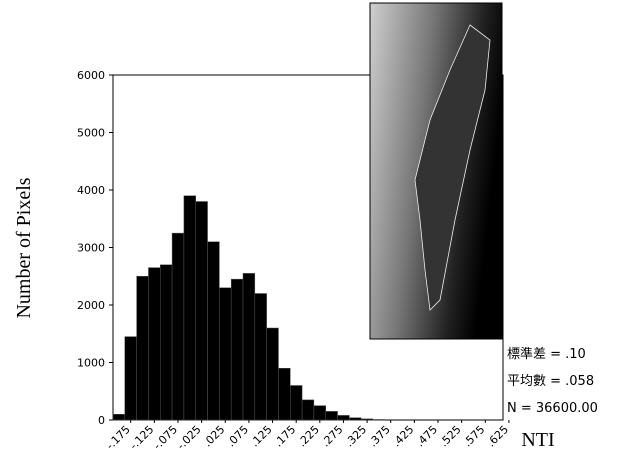  What do you see at coordinates (261, 436) in the screenshot?
I see `x-tick-label: .125` at bounding box center [261, 436].